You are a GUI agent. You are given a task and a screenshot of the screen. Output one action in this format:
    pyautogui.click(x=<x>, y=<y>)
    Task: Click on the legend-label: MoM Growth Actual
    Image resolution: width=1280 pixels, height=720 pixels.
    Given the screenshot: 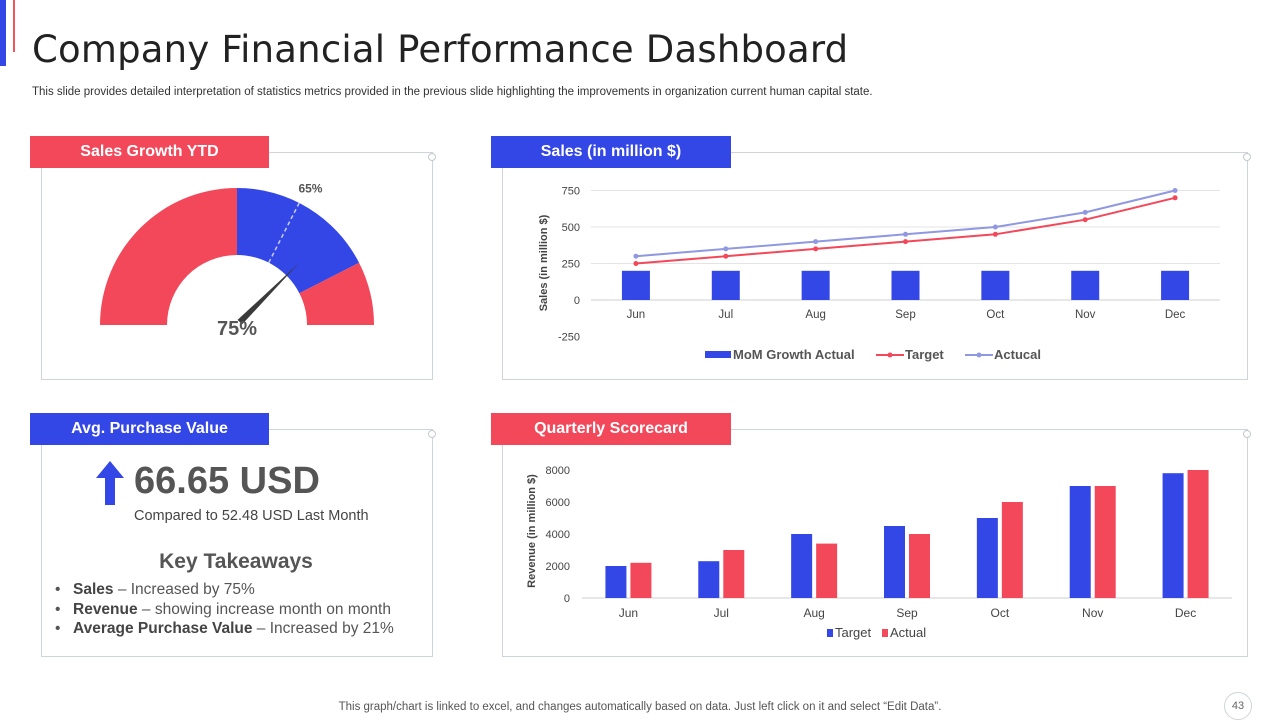 What is the action you would take?
    pyautogui.click(x=794, y=354)
    